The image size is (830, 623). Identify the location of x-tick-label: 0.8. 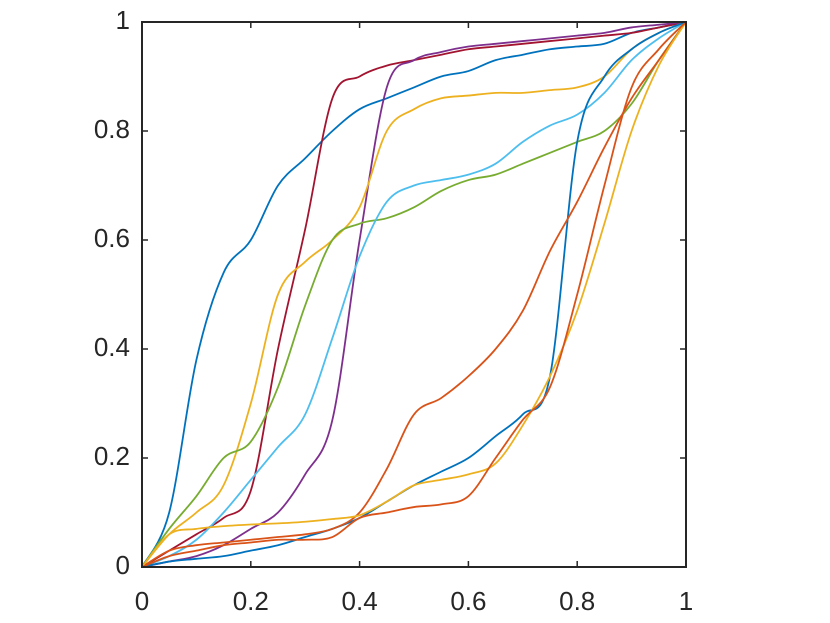
(577, 601).